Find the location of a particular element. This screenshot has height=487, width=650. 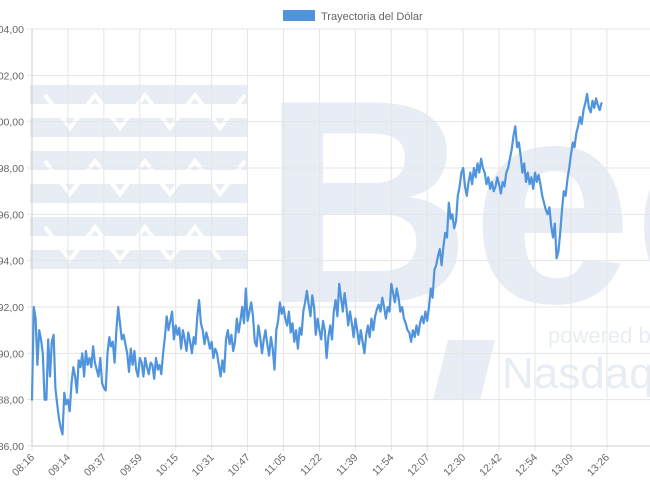

y-tick-label: 704,00 is located at coordinates (12, 30).